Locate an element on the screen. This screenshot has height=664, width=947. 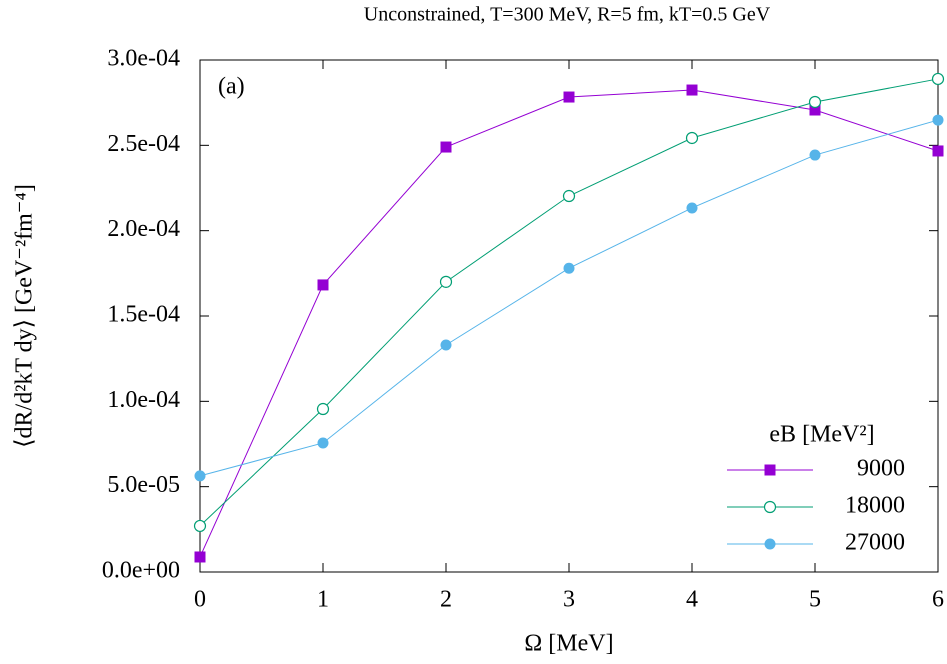
y-tick-label: 3.0e-04 is located at coordinates (143, 59).